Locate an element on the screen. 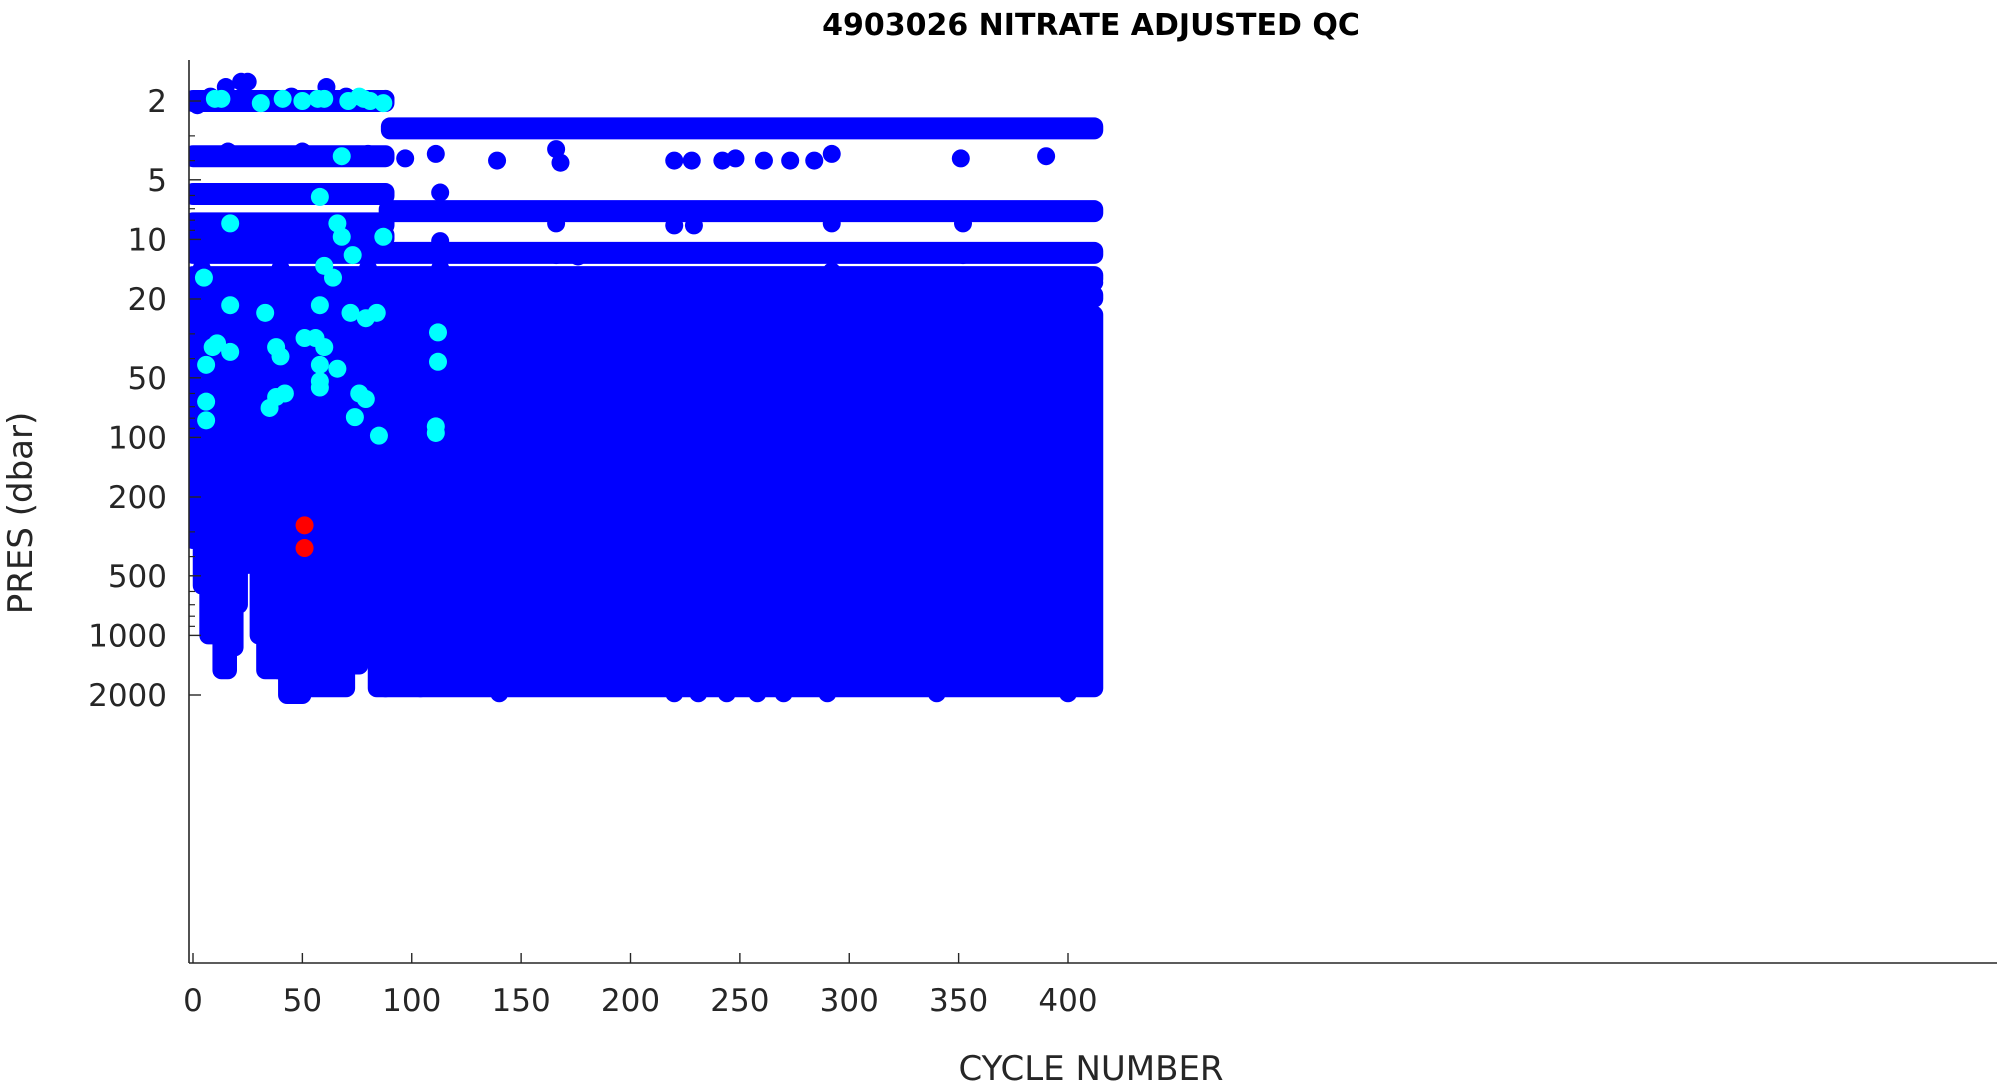 The image size is (1999, 1088). x-tick-label: 400 is located at coordinates (1067, 1001).